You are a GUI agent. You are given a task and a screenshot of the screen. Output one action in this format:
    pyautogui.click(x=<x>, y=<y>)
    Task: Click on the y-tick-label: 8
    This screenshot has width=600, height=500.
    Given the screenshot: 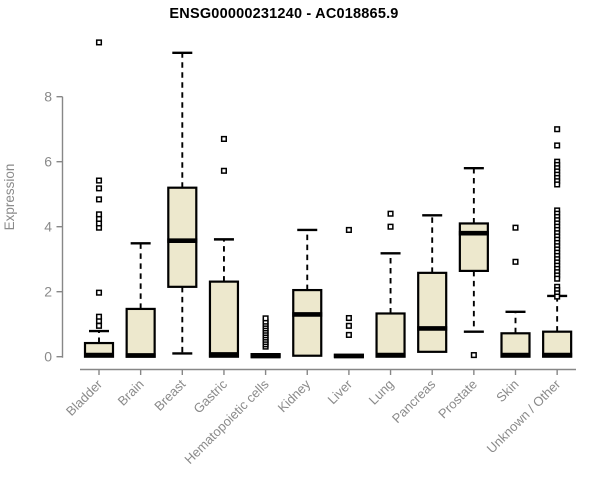 What is the action you would take?
    pyautogui.click(x=48, y=97)
    